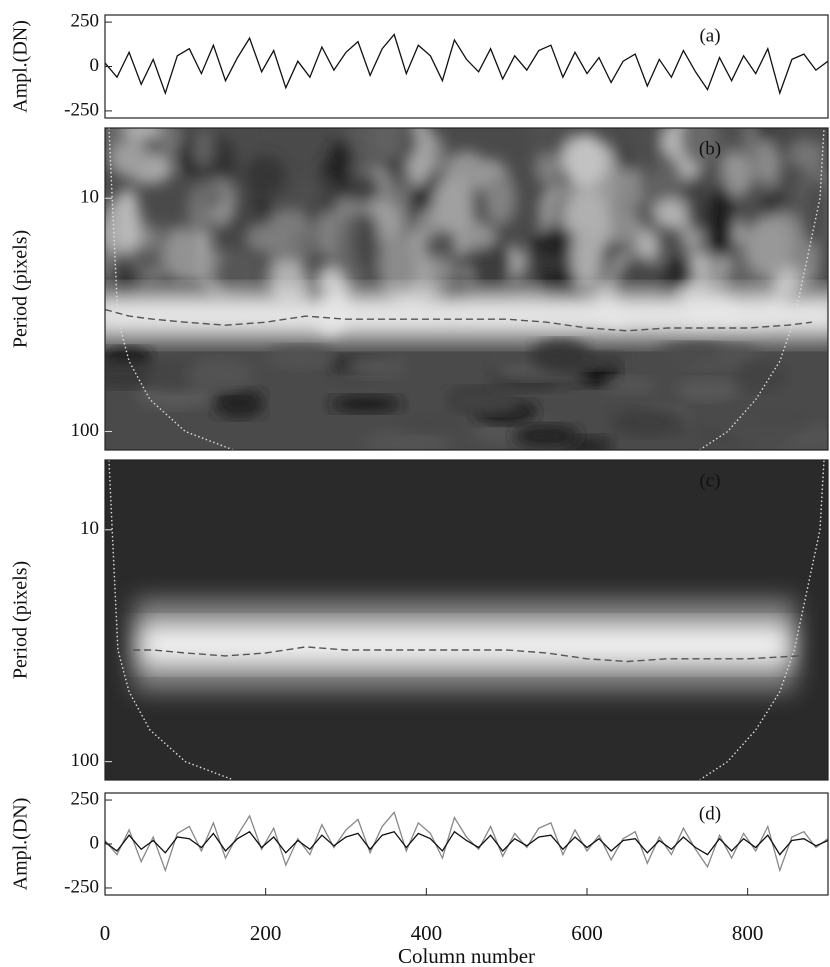 The height and width of the screenshot is (967, 830). Describe the element at coordinates (709, 35) in the screenshot. I see `panel-annotation: (a)` at that location.